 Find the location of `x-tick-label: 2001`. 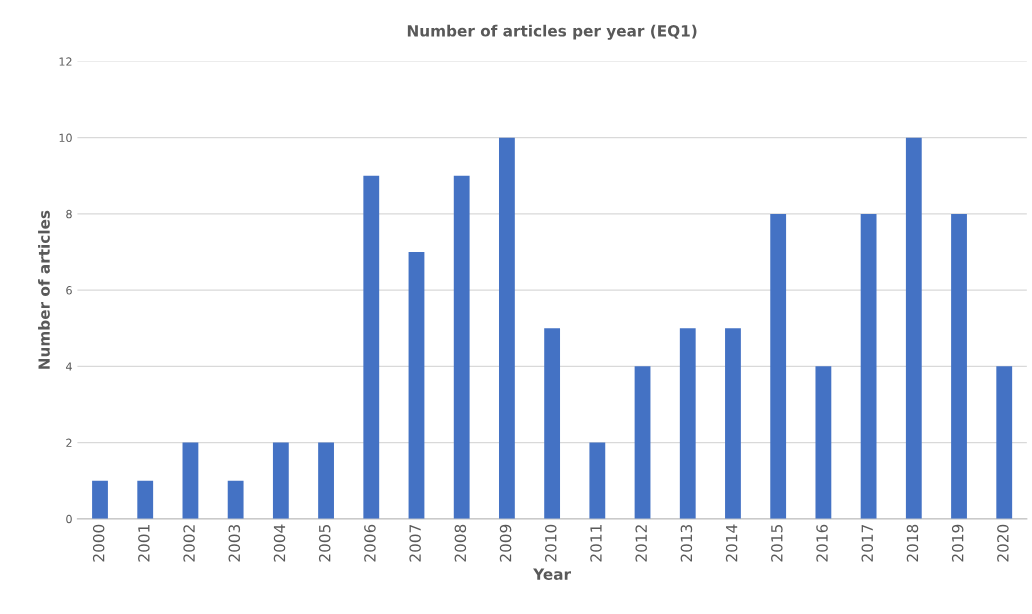

x-tick-label: 2001 is located at coordinates (144, 543).